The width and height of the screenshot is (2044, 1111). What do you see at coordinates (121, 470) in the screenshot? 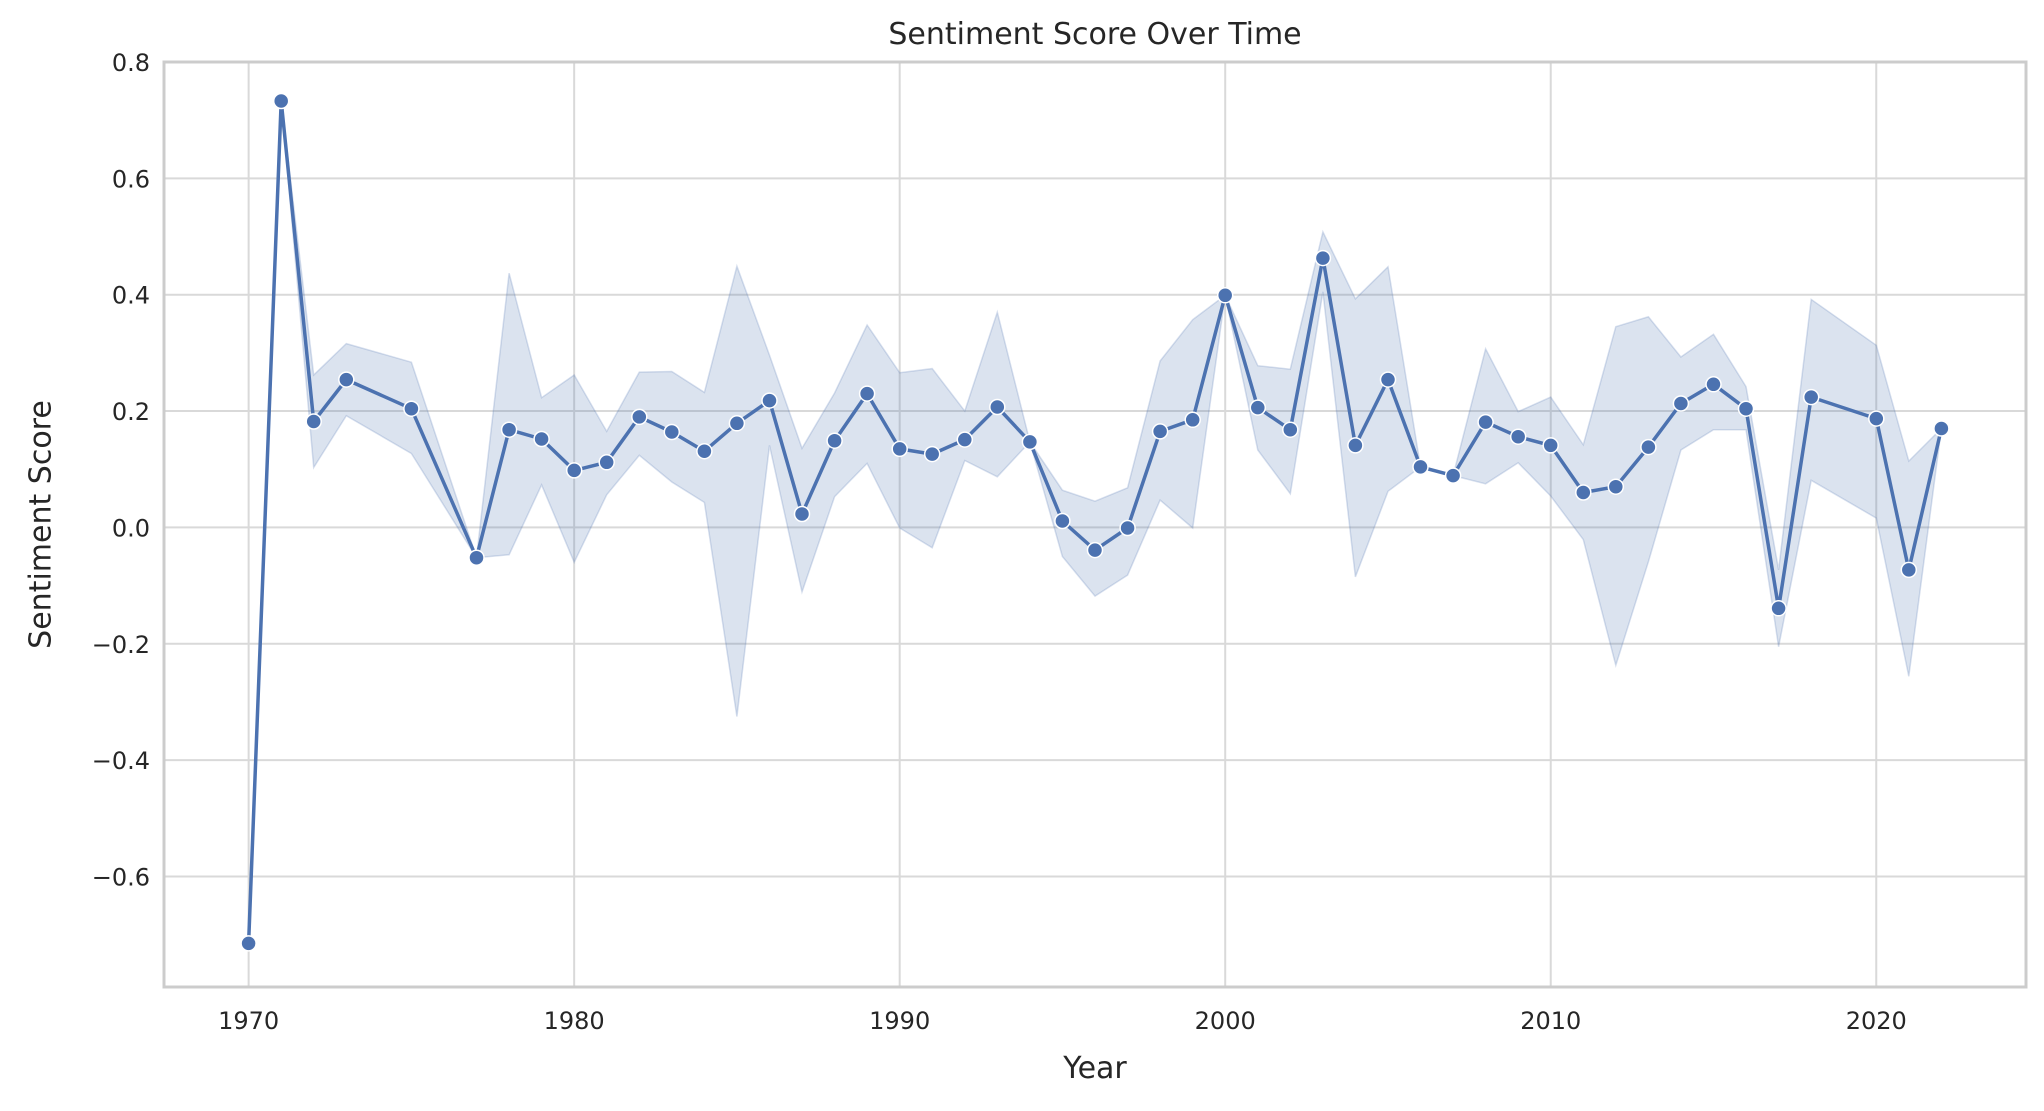
I see `y-axis-ticks: −0.6 −0.4 −0.2 0.0 0.2 0.4 0.6 0.8` at bounding box center [121, 470].